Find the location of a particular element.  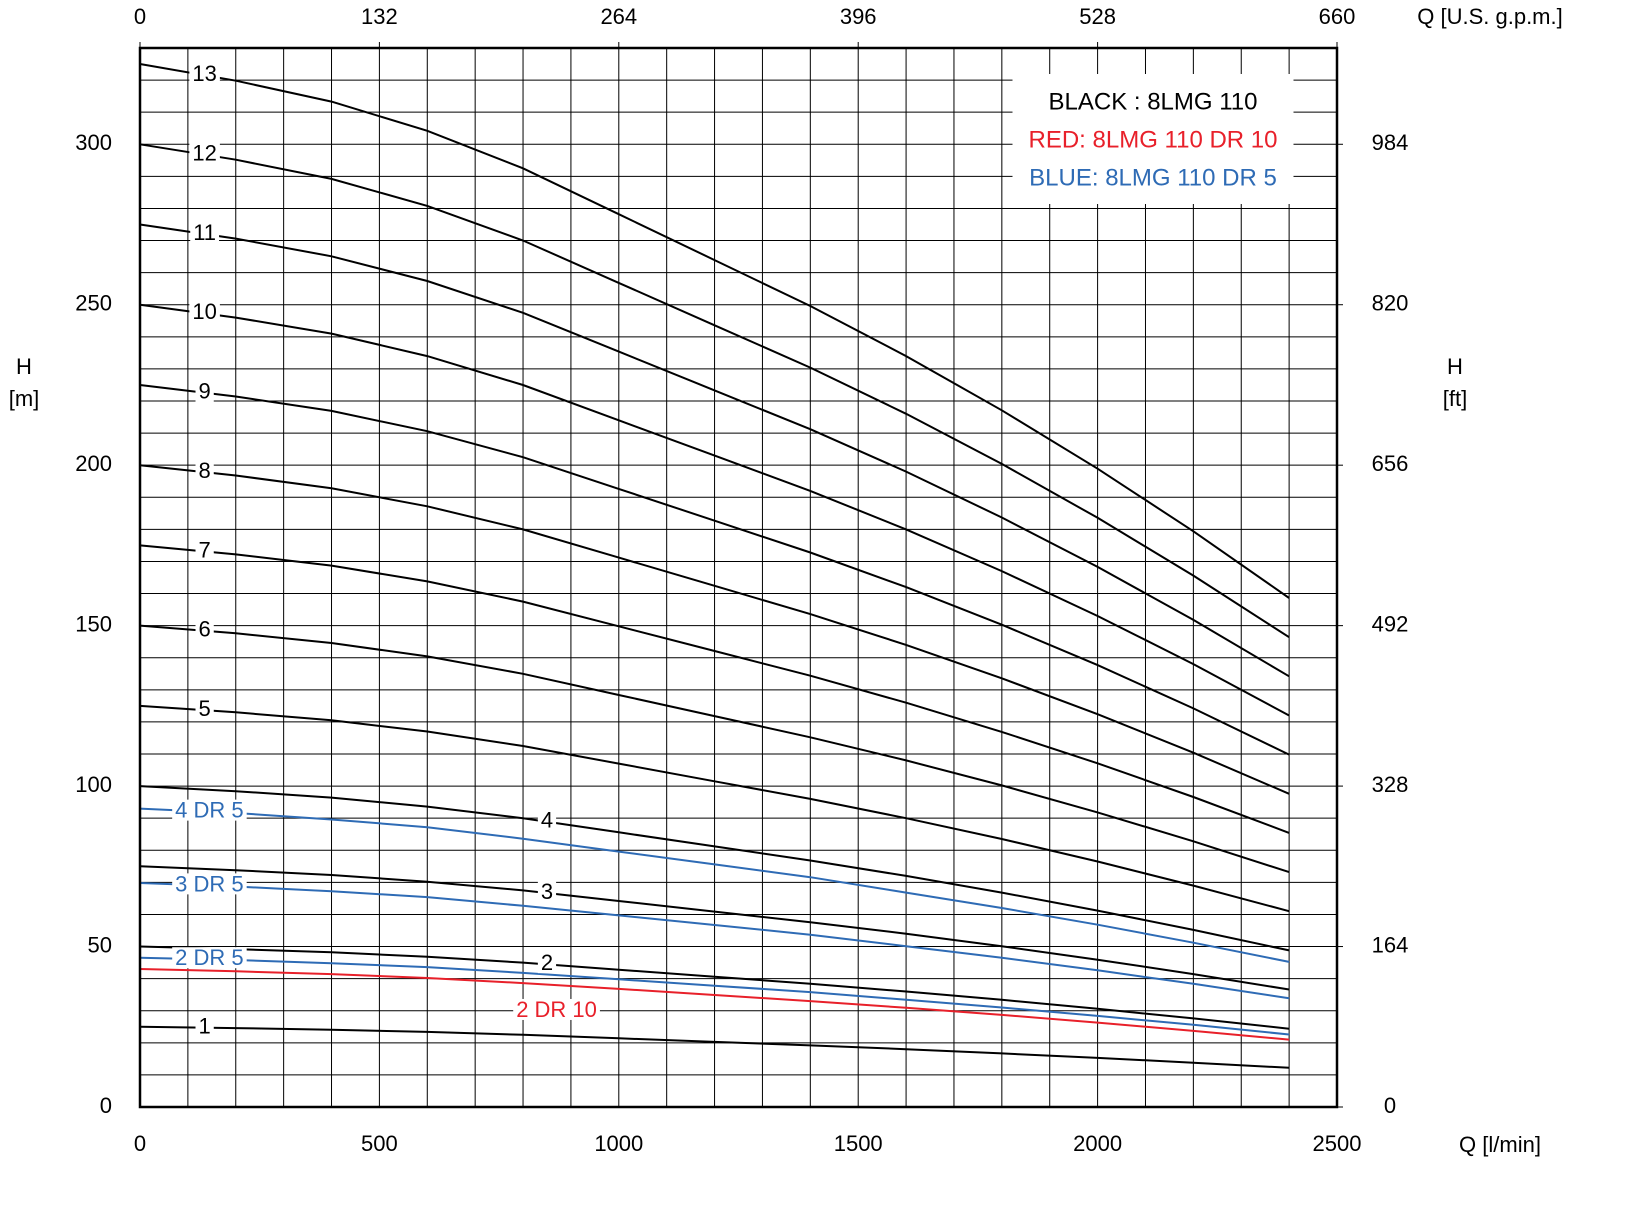

curve-label: 13 is located at coordinates (204, 73).